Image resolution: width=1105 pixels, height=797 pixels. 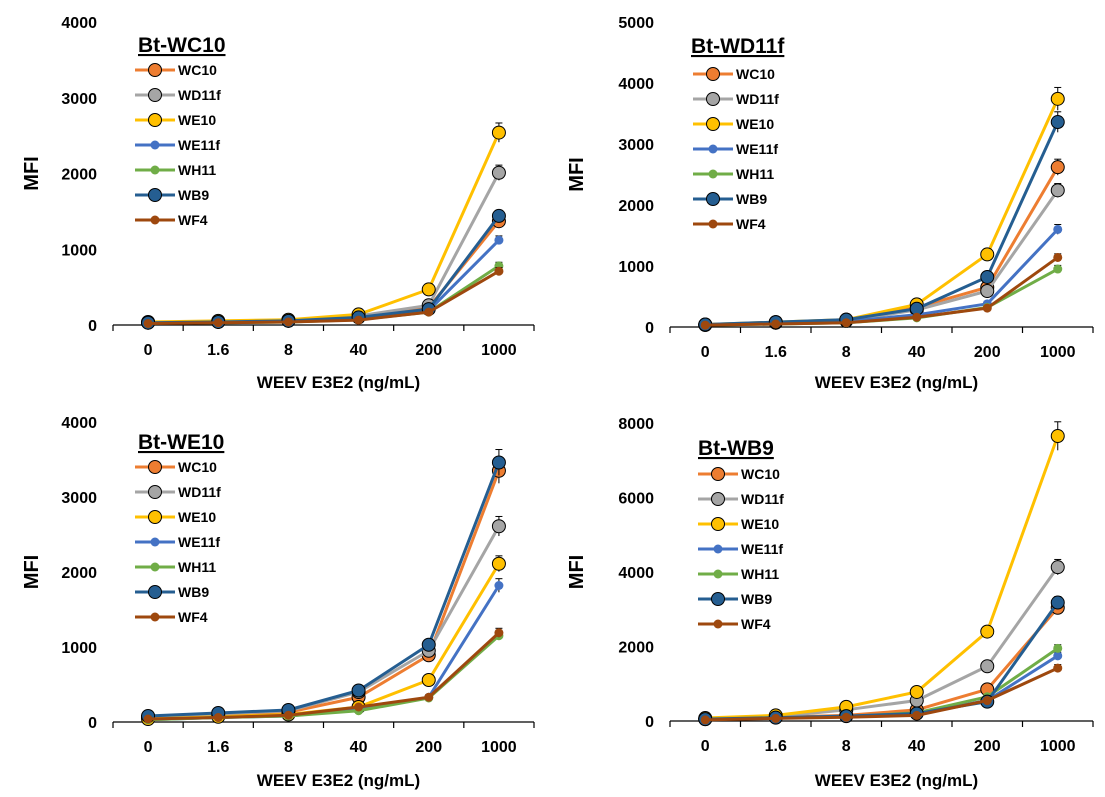 I want to click on legend-label: WH11, so click(x=197, y=170).